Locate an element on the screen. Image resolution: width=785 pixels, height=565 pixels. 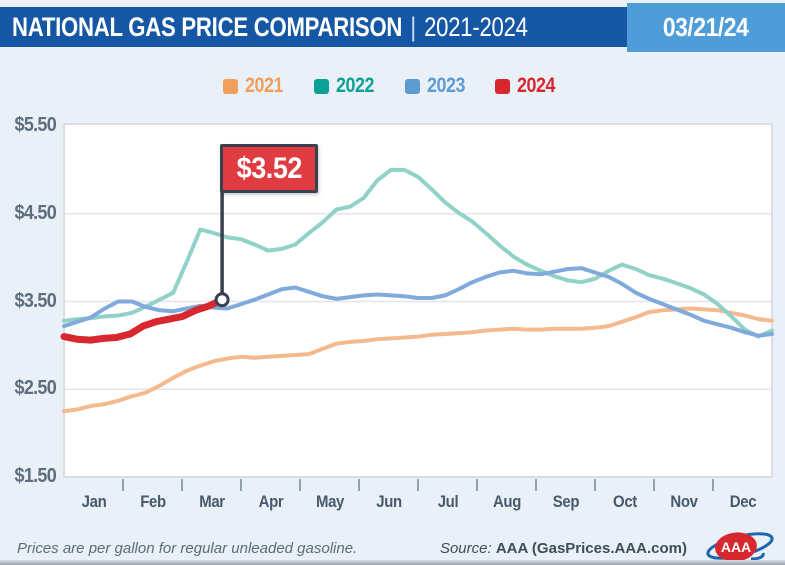
price-callout-flag: $3.52 is located at coordinates (269, 168).